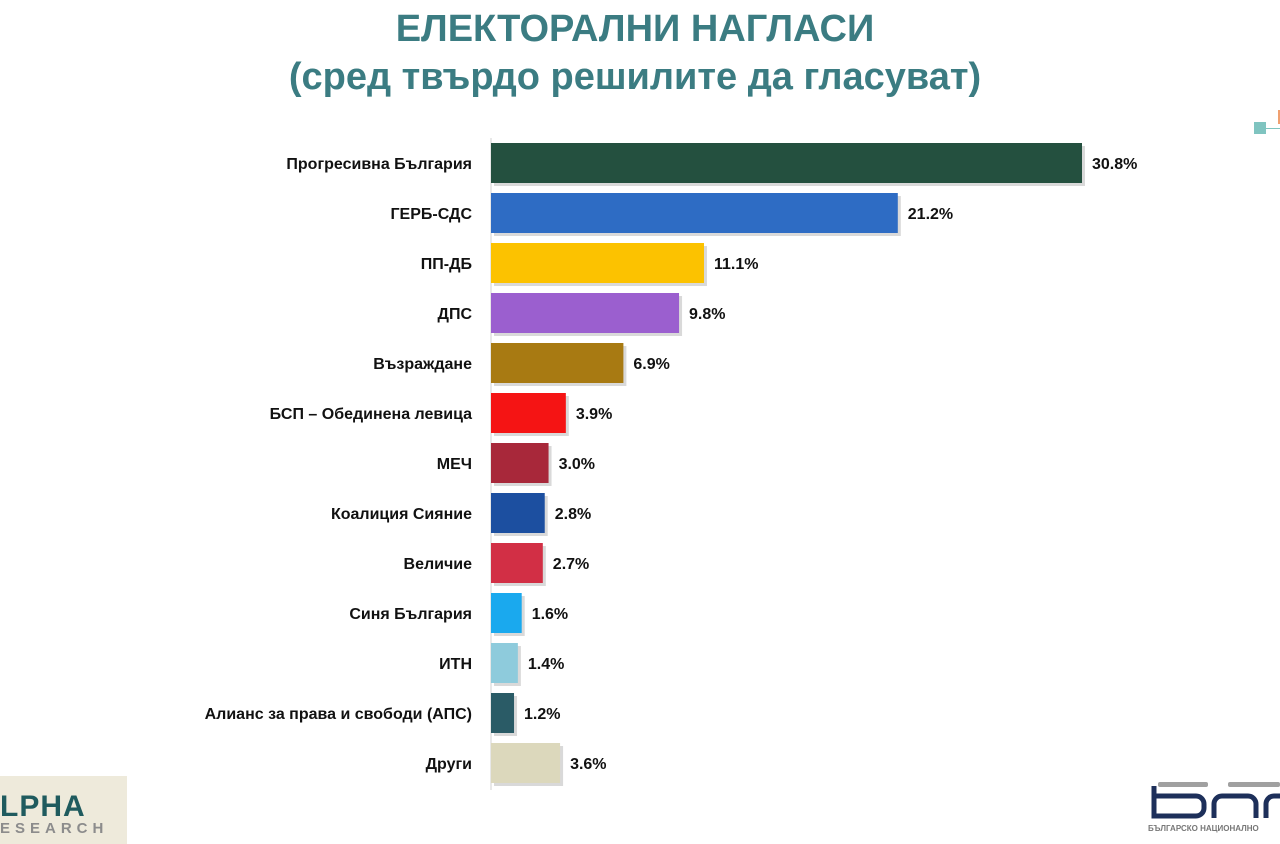  What do you see at coordinates (454, 464) in the screenshot?
I see `category-label: МЕЧ` at bounding box center [454, 464].